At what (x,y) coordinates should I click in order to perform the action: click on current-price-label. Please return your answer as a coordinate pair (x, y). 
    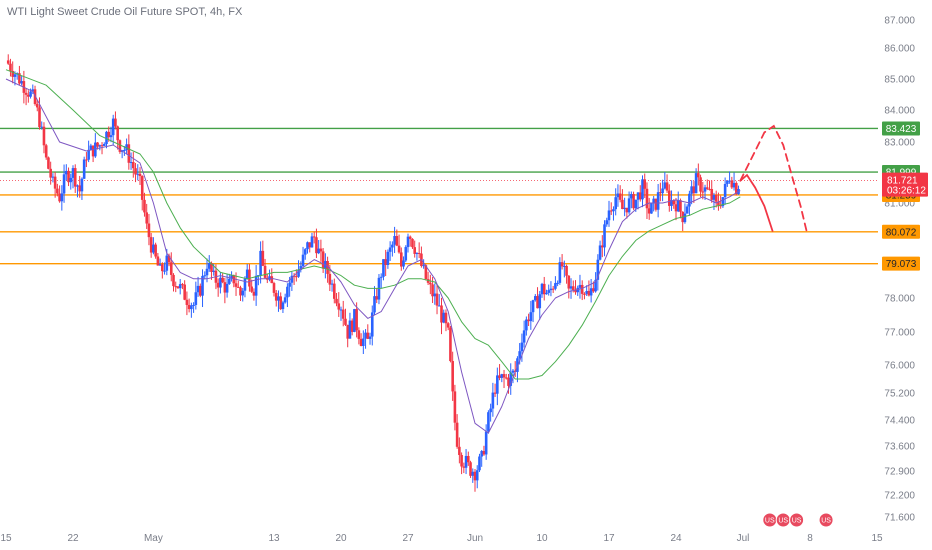
    Looking at the image, I should click on (905, 184).